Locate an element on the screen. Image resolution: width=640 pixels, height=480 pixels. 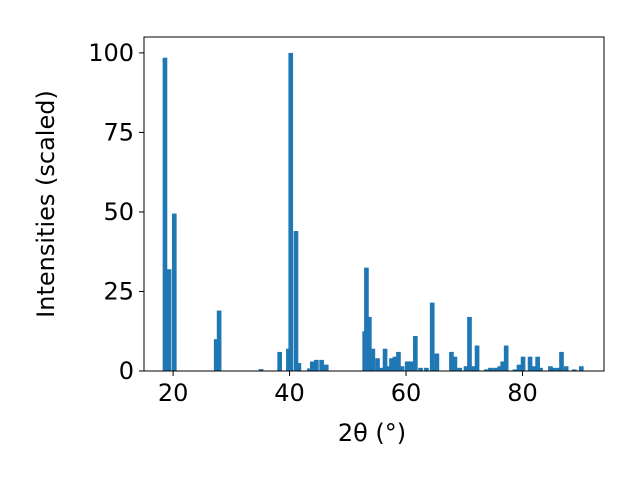
x-tick-label: 40 is located at coordinates (289, 393).